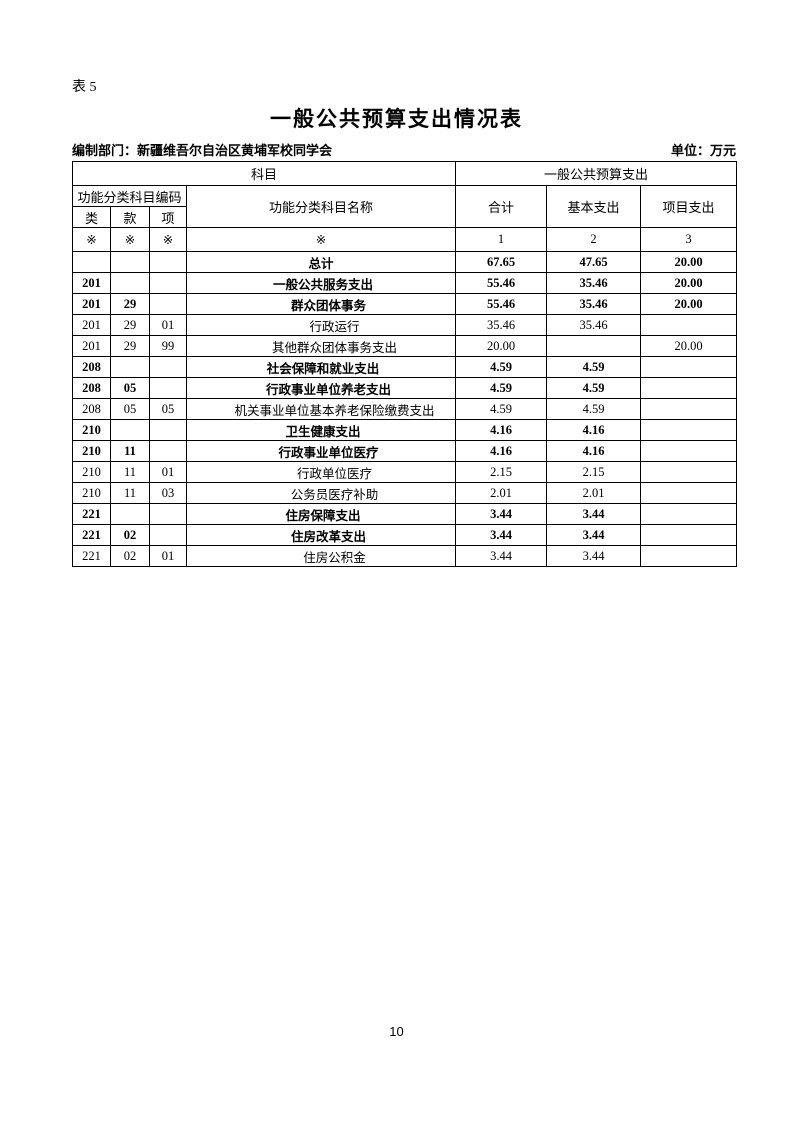 This screenshot has height=1122, width=793. What do you see at coordinates (321, 262) in the screenshot?
I see `subject-name-cell: 总计` at bounding box center [321, 262].